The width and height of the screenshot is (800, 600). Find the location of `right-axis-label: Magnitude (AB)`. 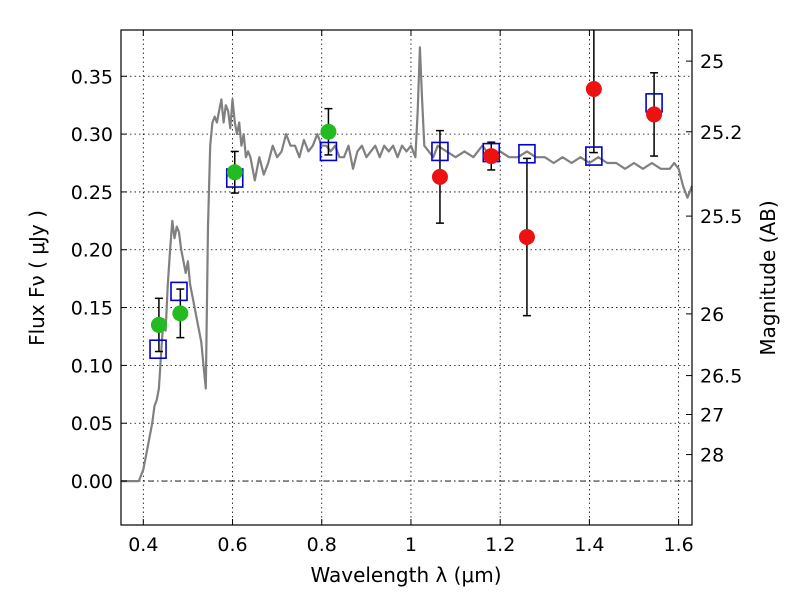

right-axis-label: Magnitude (AB) is located at coordinates (768, 277).